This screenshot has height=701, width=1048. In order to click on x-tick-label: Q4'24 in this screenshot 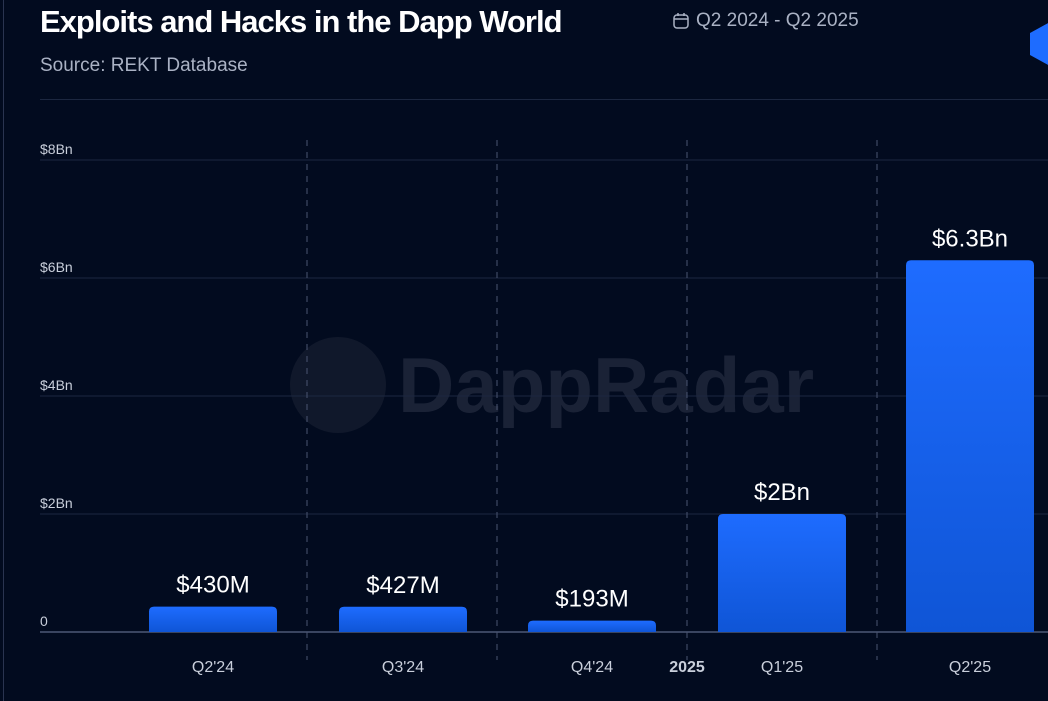, I will do `click(592, 667)`.